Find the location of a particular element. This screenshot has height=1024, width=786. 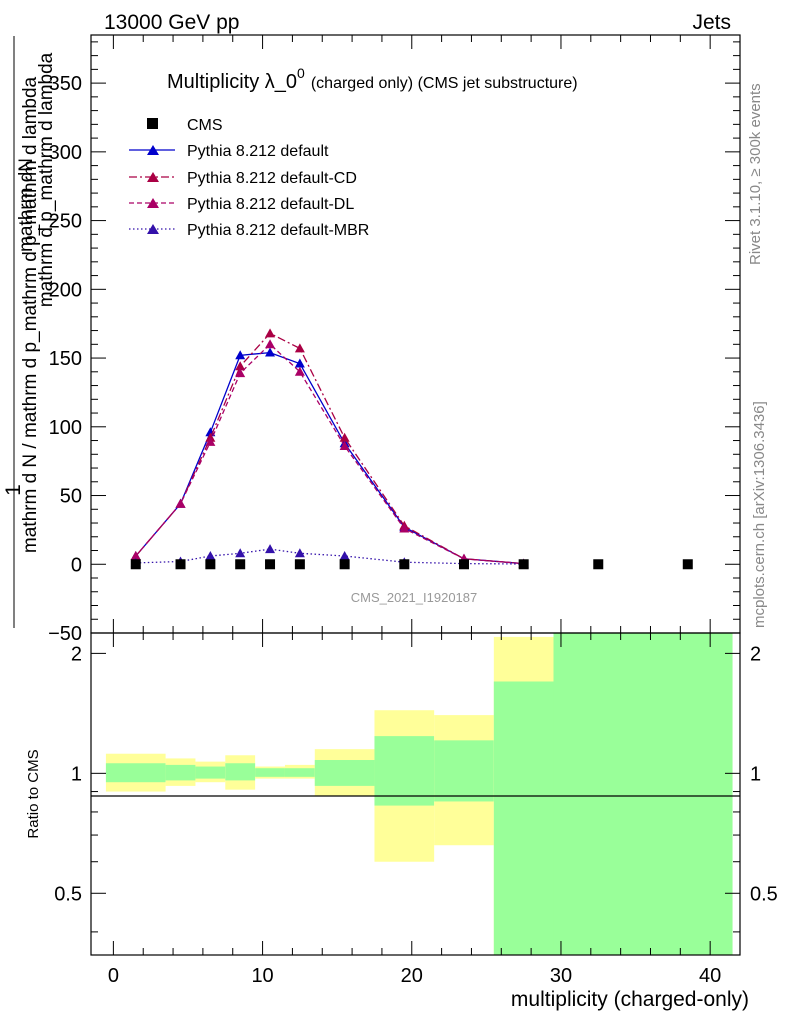

y-label-denominator: mathrm d p_mathrm d lambda is located at coordinates (46, 179).